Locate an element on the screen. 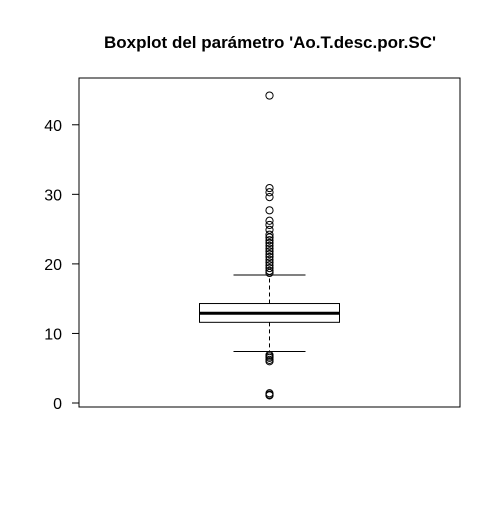 The image size is (500, 505). y-tick-label: 20 is located at coordinates (53, 265).